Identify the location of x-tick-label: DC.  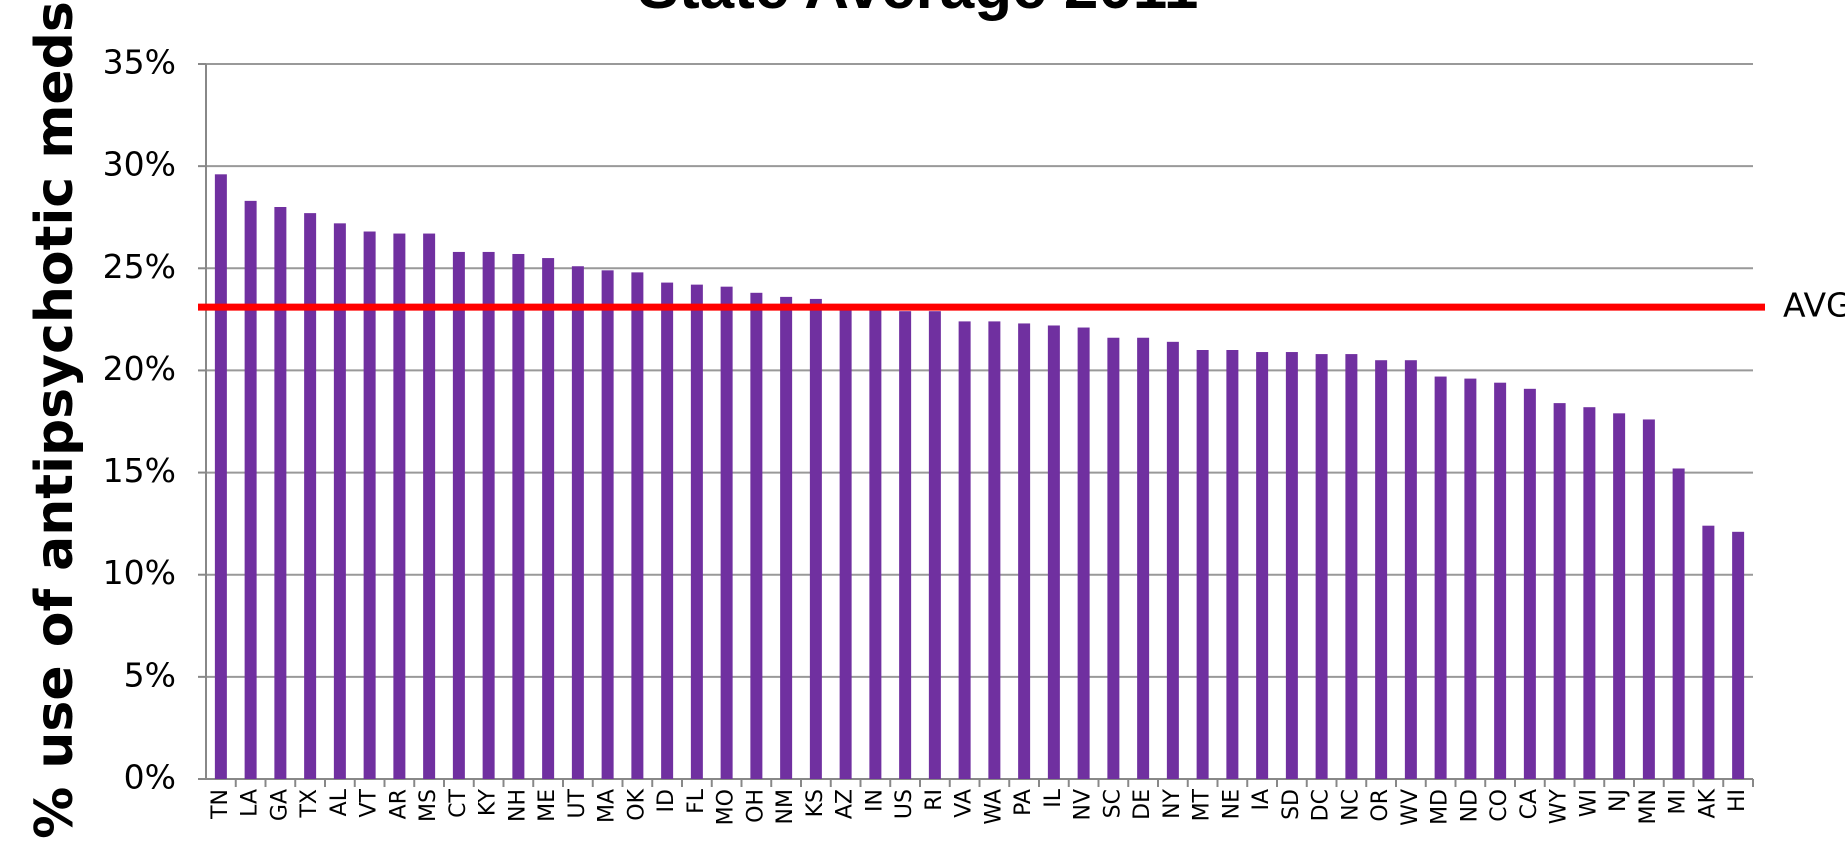
(1321, 805).